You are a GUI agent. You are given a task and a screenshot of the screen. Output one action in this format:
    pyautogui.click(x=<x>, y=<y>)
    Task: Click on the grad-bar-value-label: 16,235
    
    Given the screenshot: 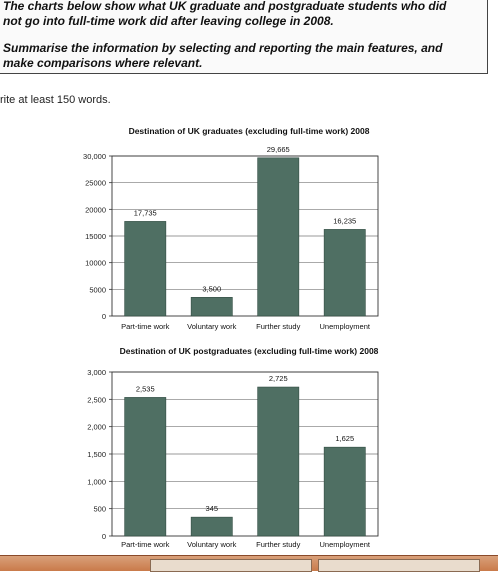 What is the action you would take?
    pyautogui.click(x=344, y=220)
    